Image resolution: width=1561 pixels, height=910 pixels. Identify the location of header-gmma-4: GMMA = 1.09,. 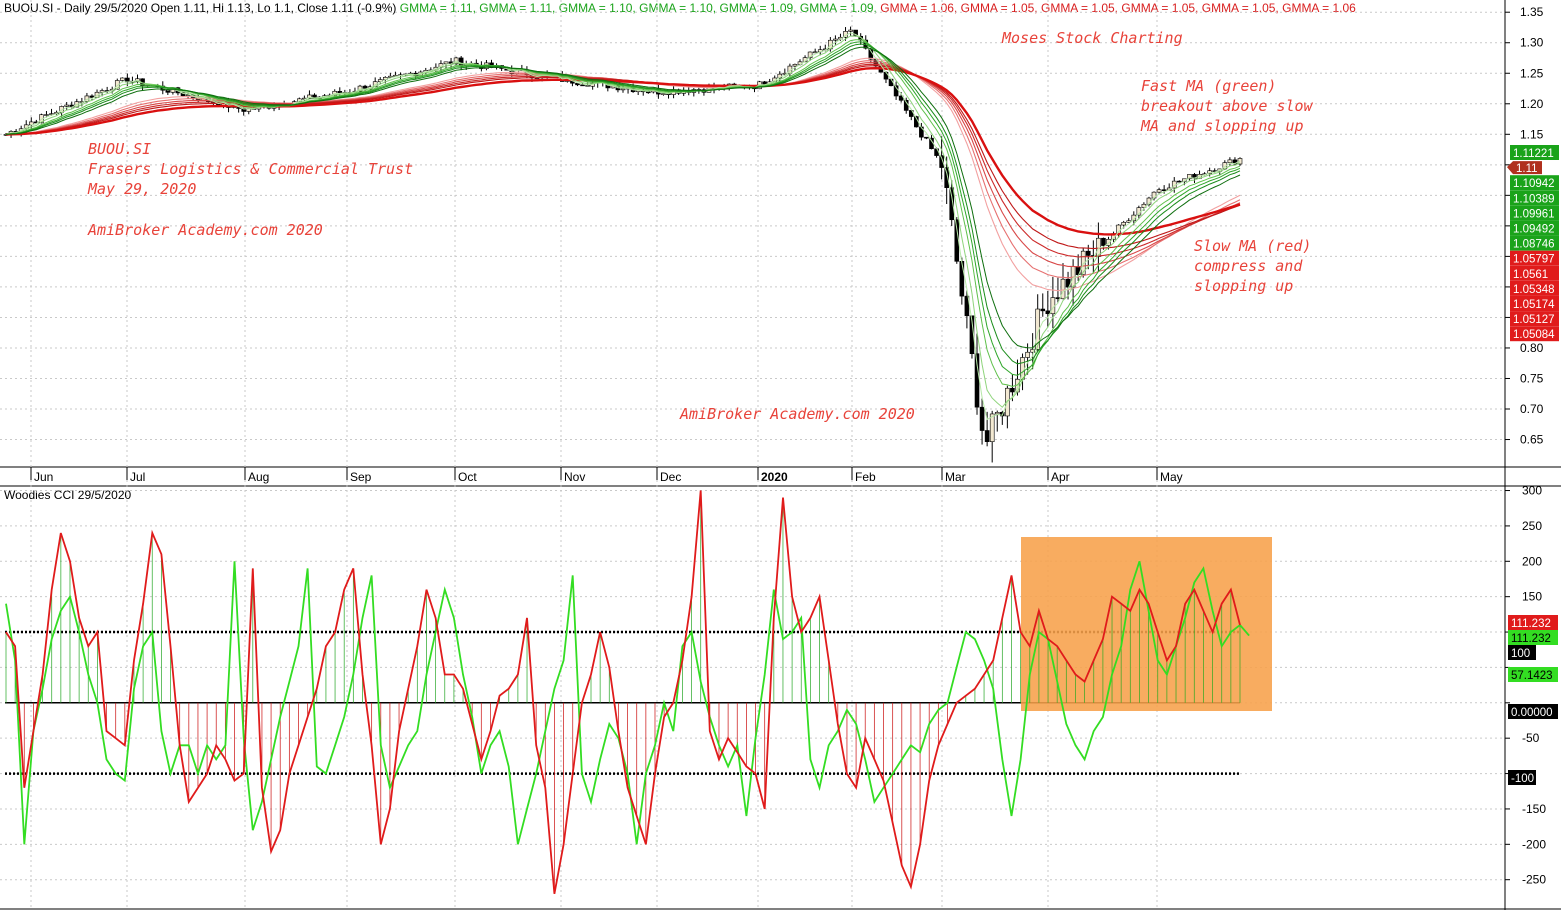
(759, 8).